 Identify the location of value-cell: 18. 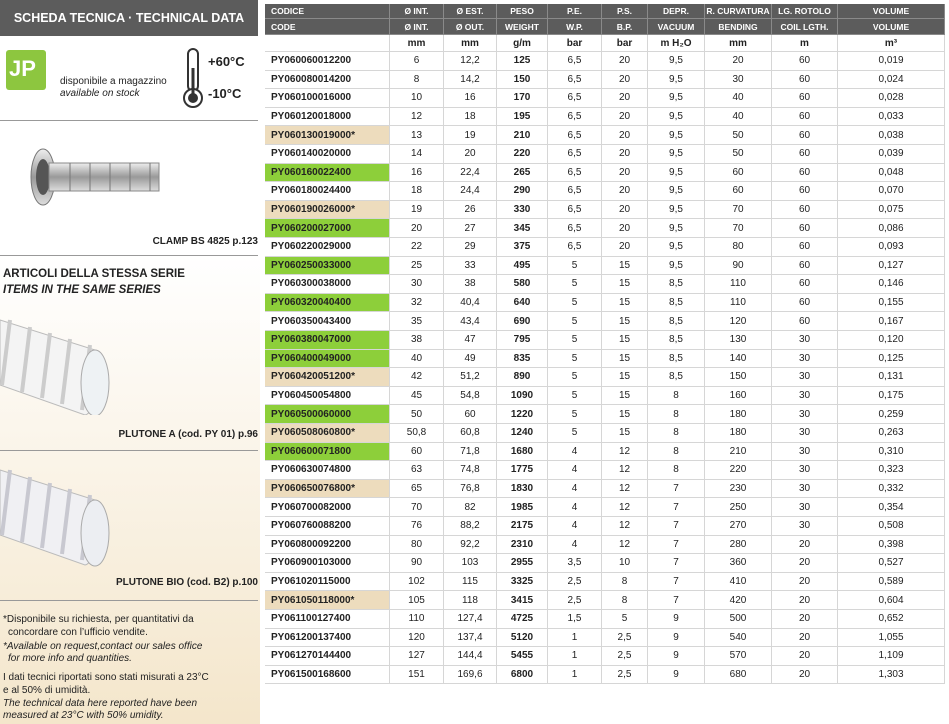
(470, 117).